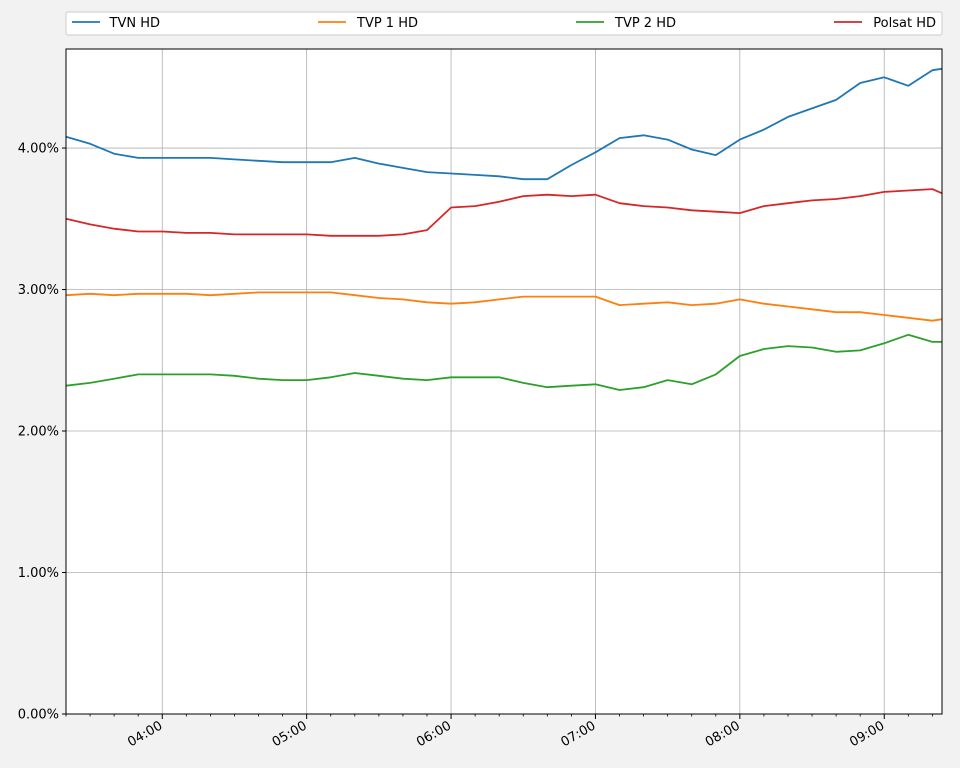 Image resolution: width=960 pixels, height=768 pixels. I want to click on y-tick-label: 3.00%, so click(38, 290).